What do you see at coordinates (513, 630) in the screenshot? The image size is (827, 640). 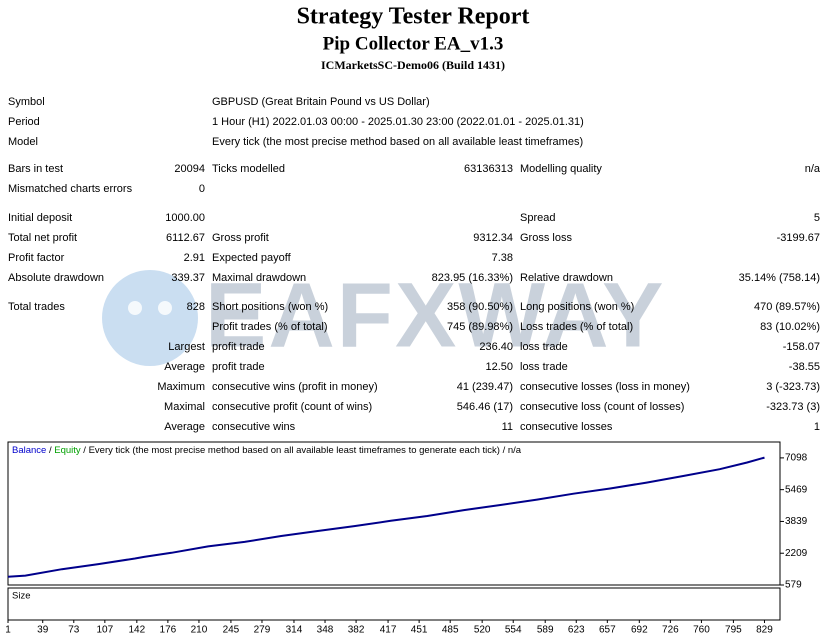 I see `x-tick-label: 554` at bounding box center [513, 630].